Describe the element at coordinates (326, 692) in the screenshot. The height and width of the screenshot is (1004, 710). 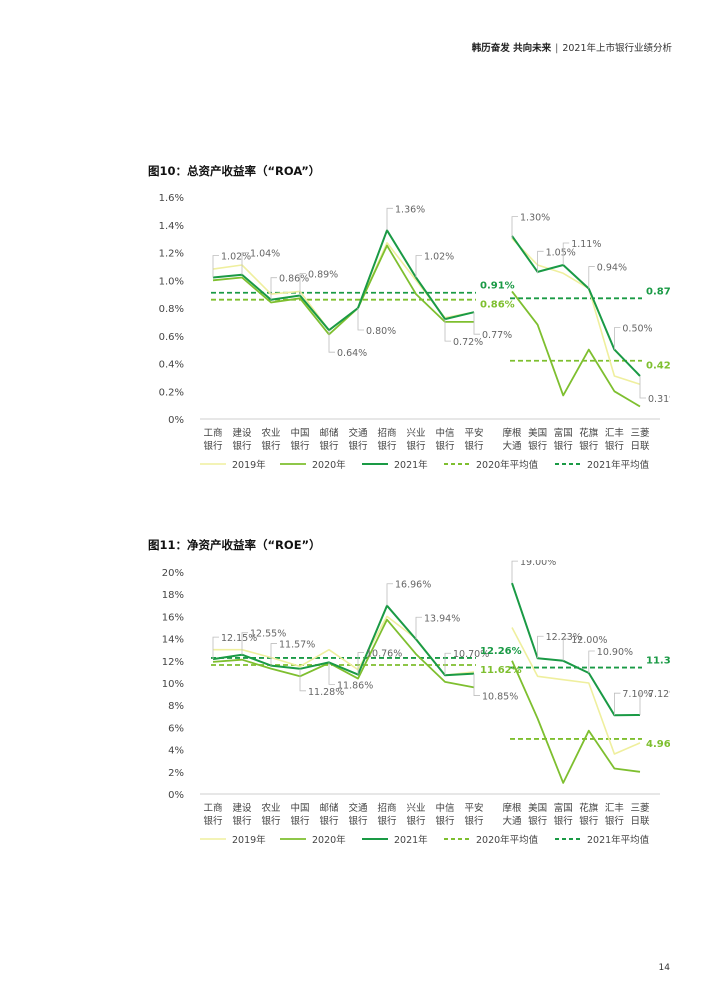
I see `data-label: 11.28%` at that location.